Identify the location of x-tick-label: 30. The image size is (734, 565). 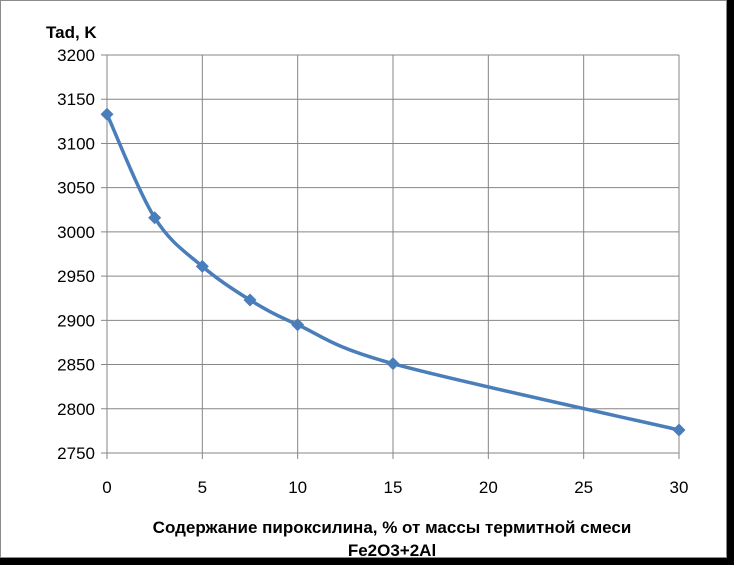
(679, 487).